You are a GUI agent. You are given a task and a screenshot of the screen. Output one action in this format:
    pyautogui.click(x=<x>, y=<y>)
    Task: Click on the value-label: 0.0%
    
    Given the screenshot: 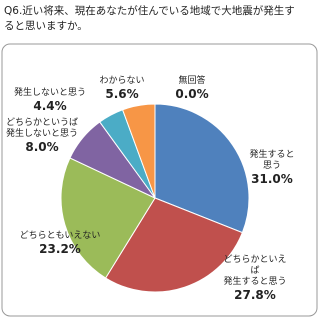 What is the action you would take?
    pyautogui.click(x=192, y=94)
    